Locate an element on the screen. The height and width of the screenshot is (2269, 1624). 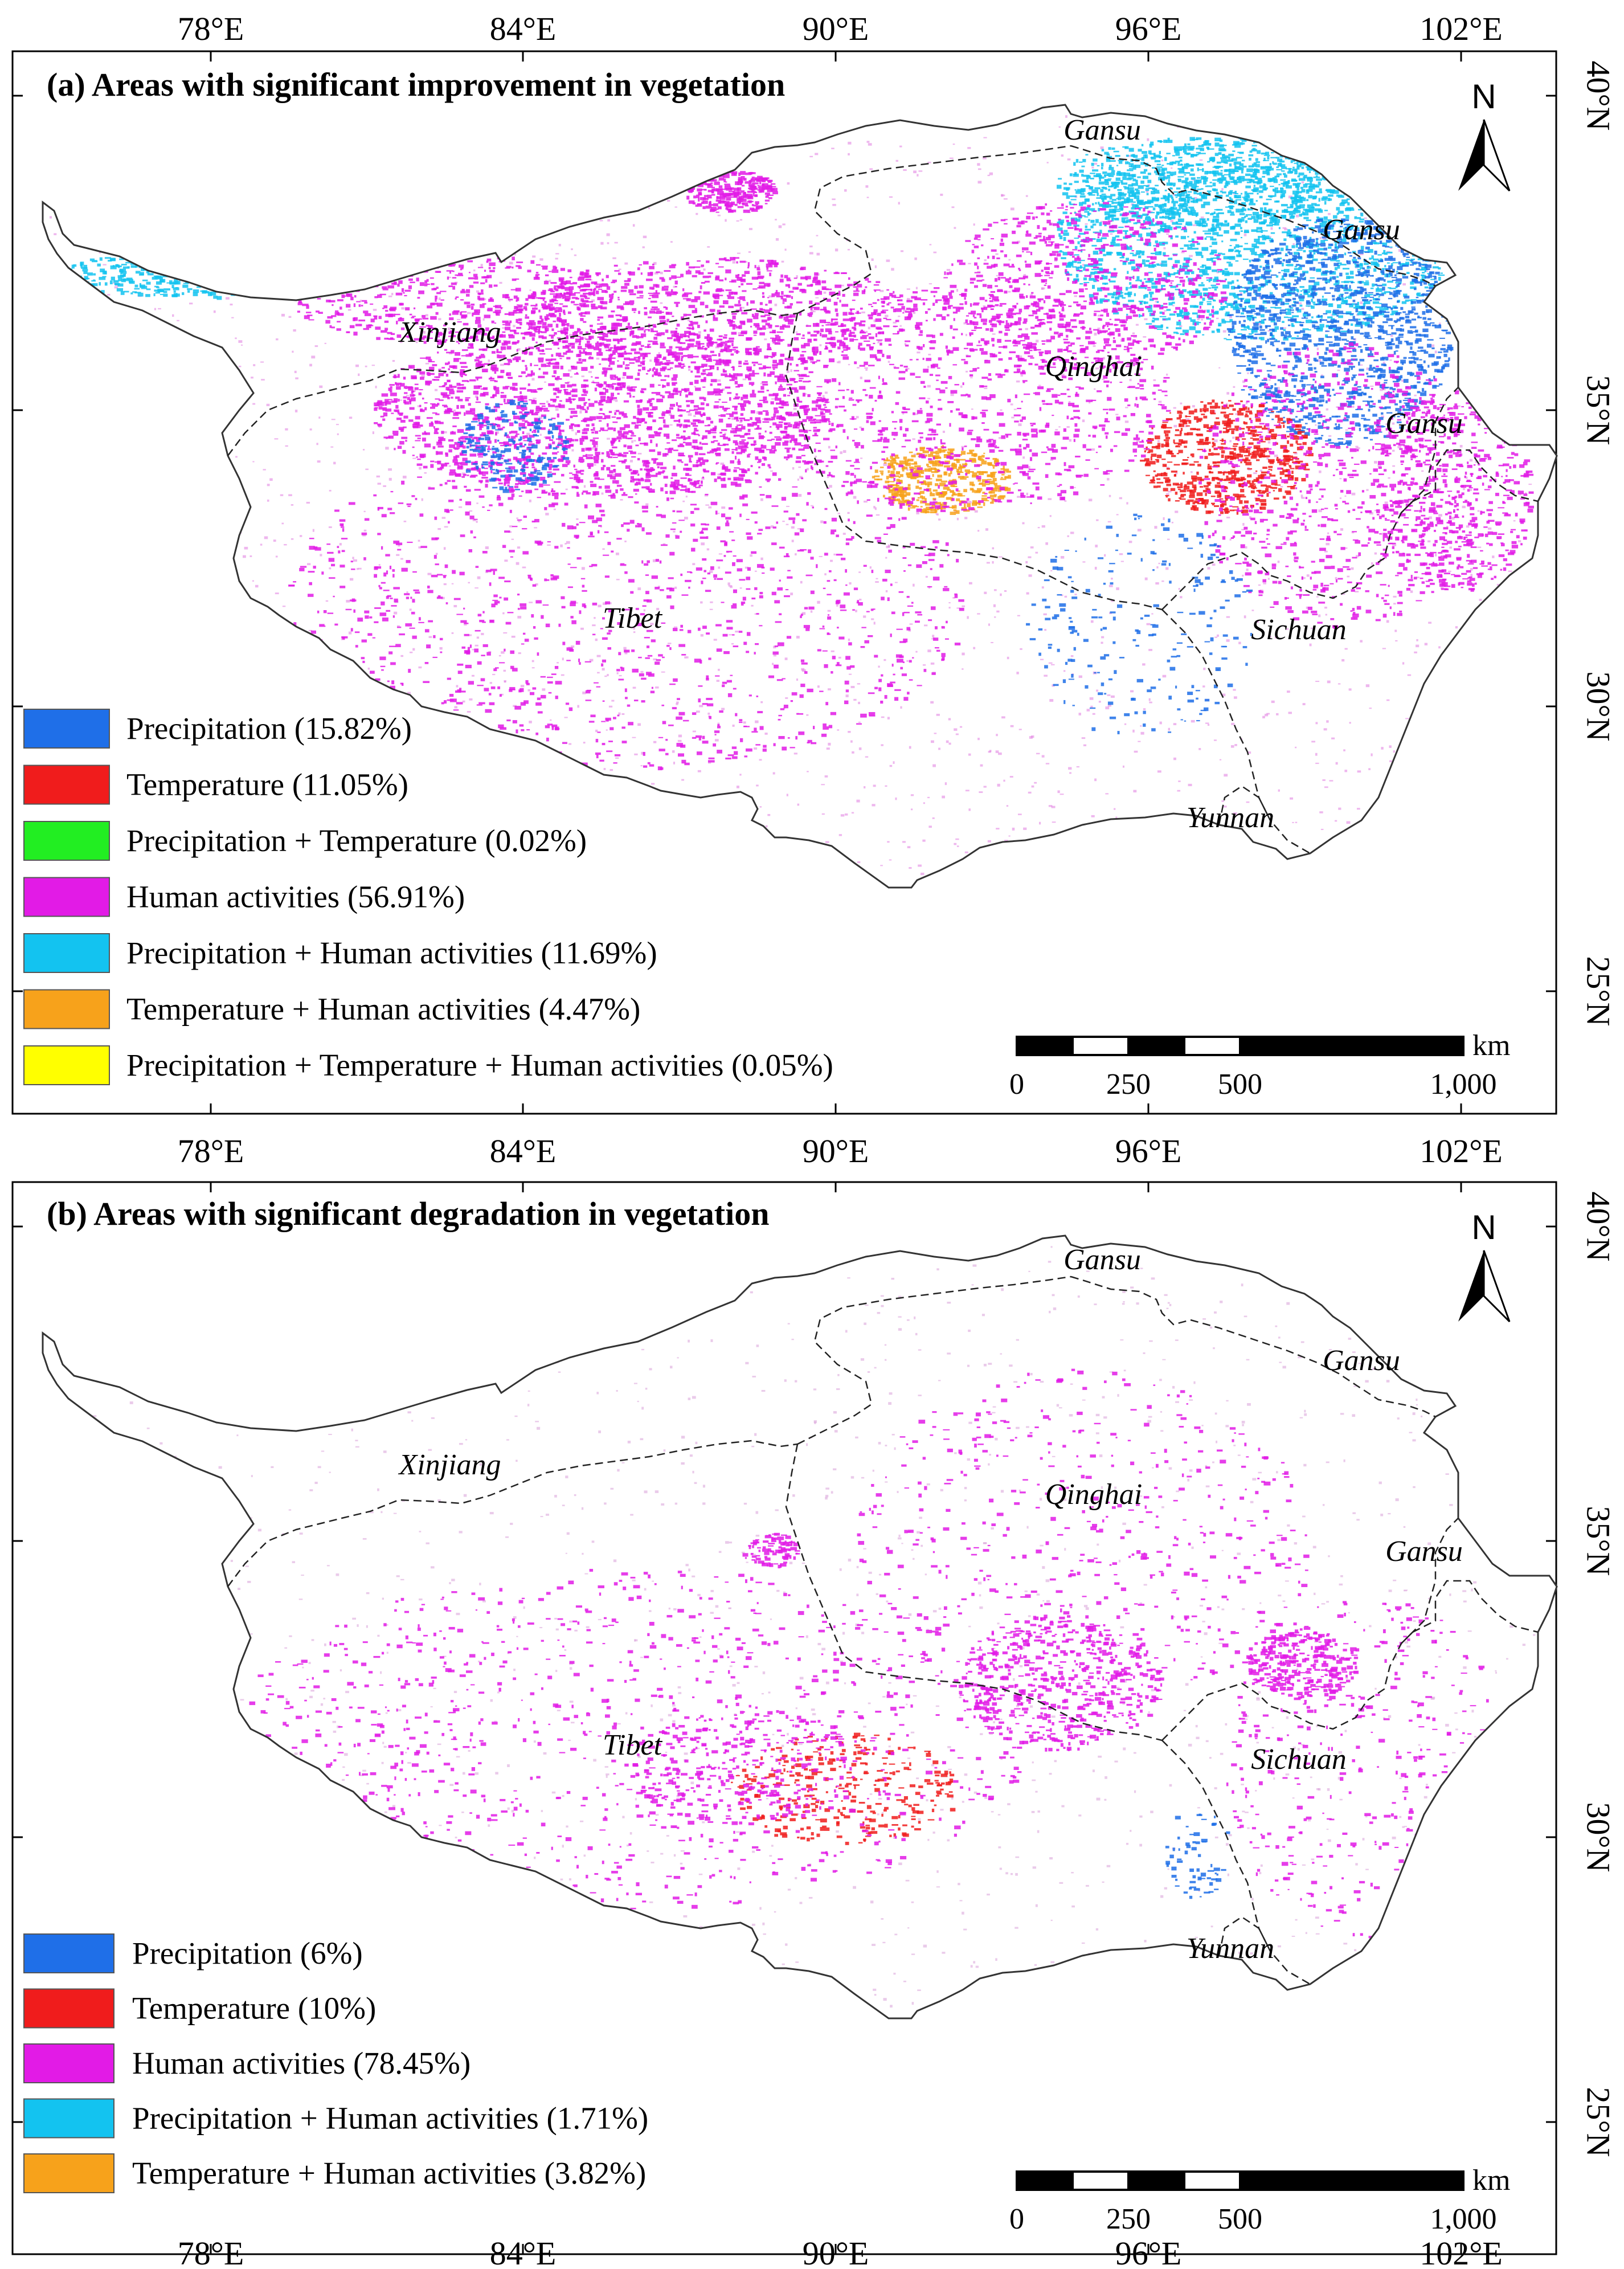
north-label: N is located at coordinates (1483, 97).